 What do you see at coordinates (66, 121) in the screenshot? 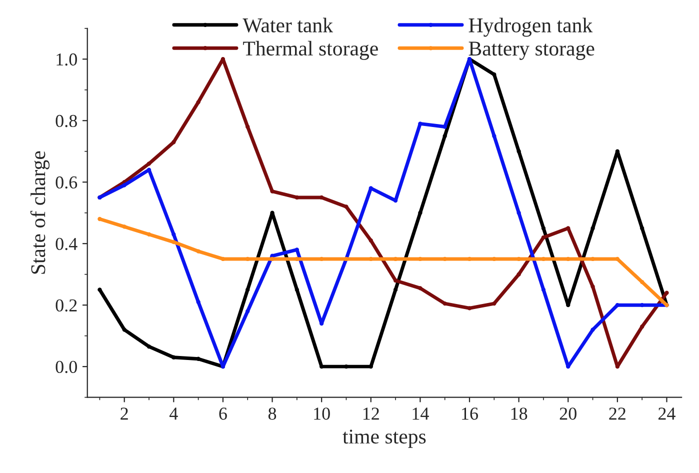
I see `y-tick-label: 0.8` at bounding box center [66, 121].